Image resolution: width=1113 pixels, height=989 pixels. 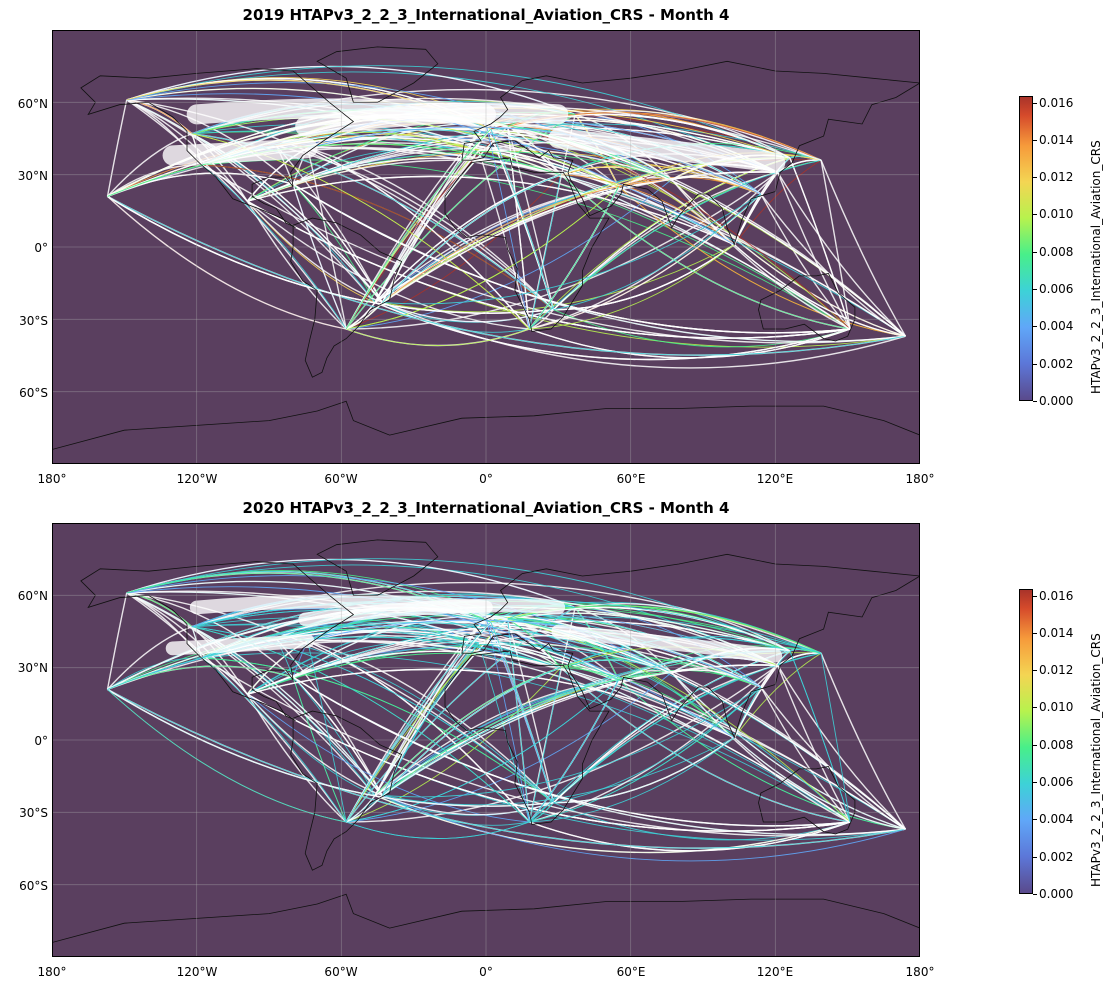 I want to click on colorbar-label: HTAPv3_2_2_3_International_Aviation_CRS, so click(x=1096, y=267).